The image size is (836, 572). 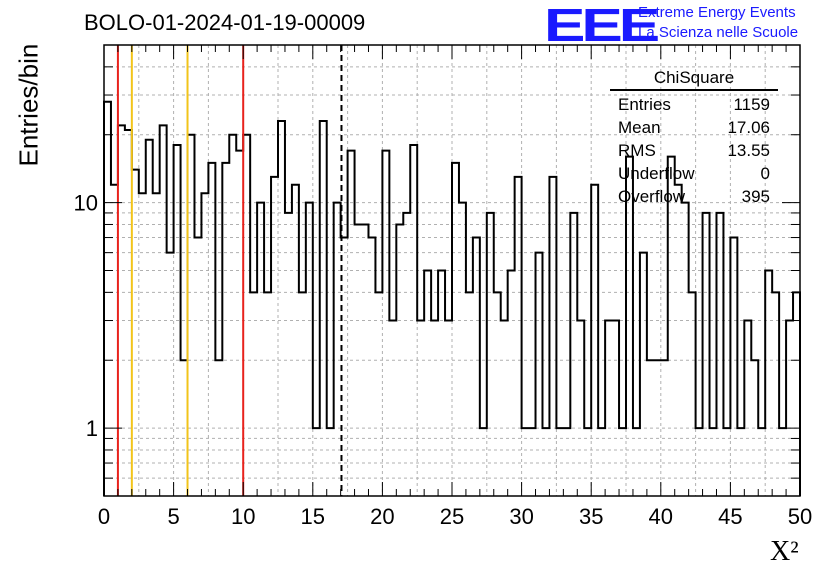 What do you see at coordinates (173, 516) in the screenshot?
I see `x-tick-label: 5` at bounding box center [173, 516].